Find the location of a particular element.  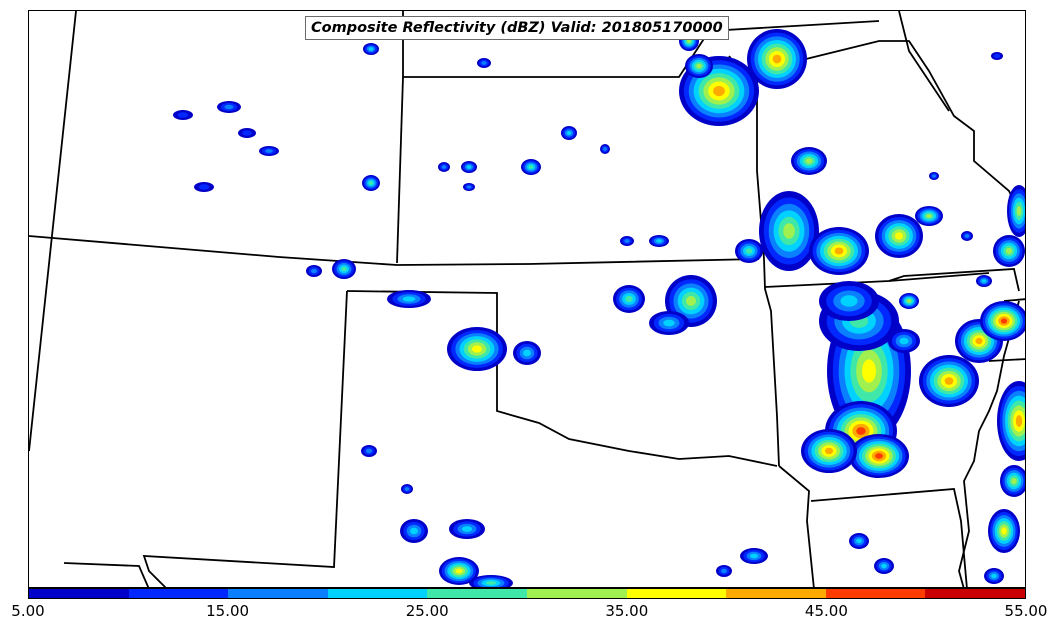

border-co-ks is located at coordinates (400, 170).